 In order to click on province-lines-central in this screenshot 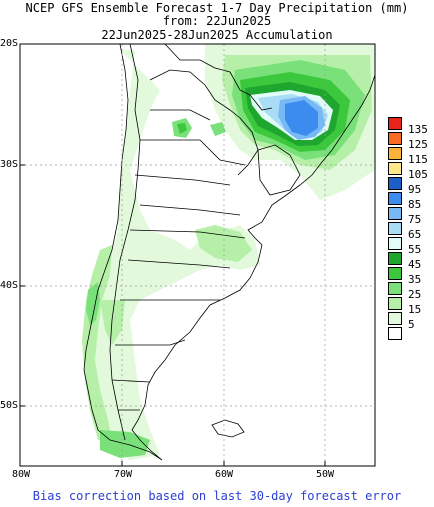, I will do `click(180, 287)`.